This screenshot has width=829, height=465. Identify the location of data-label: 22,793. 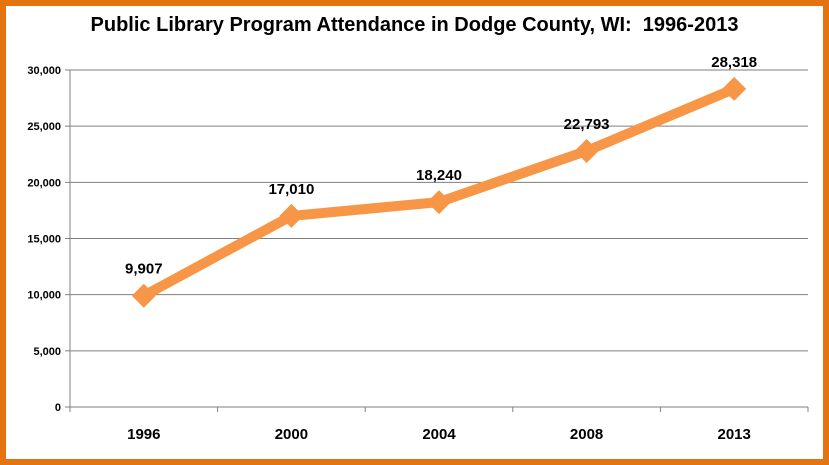
(587, 124).